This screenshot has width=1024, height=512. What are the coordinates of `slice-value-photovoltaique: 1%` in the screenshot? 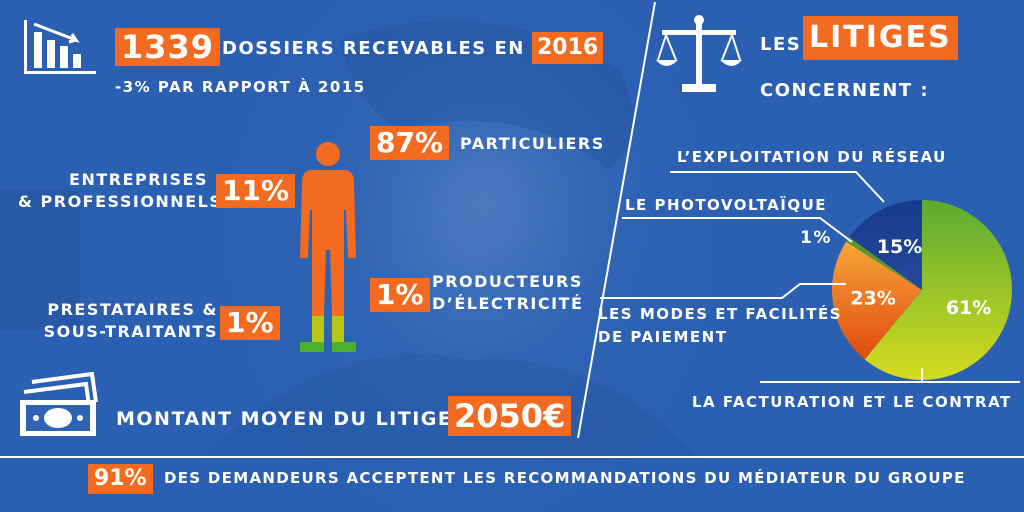 It's located at (816, 238).